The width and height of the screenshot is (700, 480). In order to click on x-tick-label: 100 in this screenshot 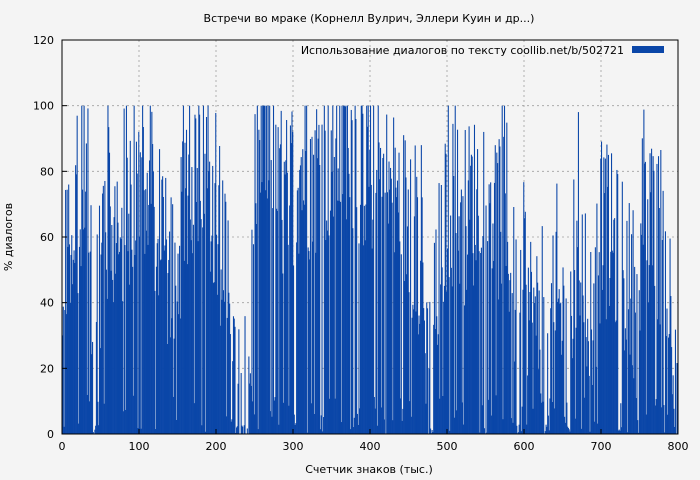, I will do `click(139, 446)`.